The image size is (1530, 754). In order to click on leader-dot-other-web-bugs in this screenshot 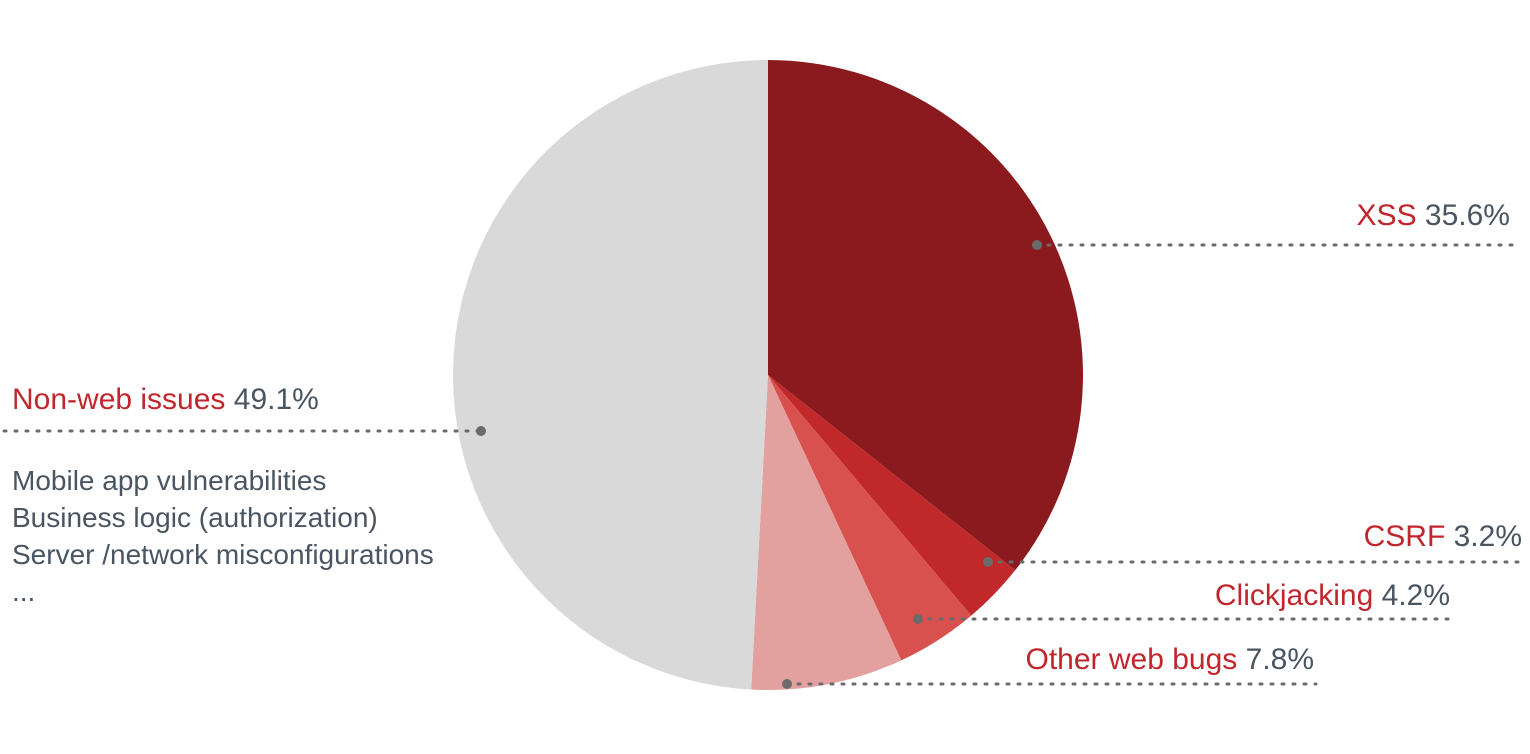, I will do `click(787, 684)`.